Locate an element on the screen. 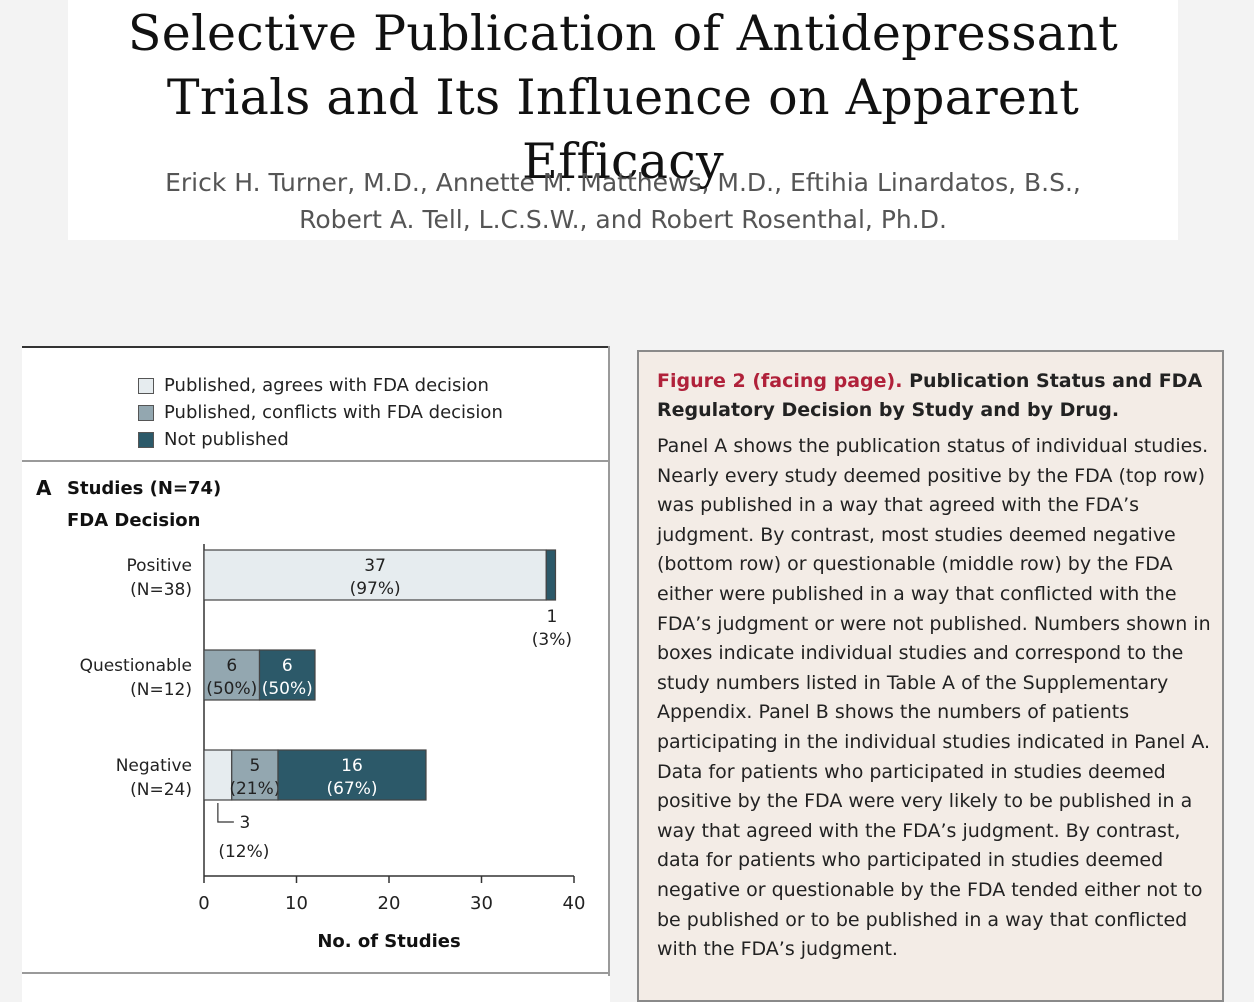 This screenshot has height=1002, width=1254. top-rule is located at coordinates (316, 347).